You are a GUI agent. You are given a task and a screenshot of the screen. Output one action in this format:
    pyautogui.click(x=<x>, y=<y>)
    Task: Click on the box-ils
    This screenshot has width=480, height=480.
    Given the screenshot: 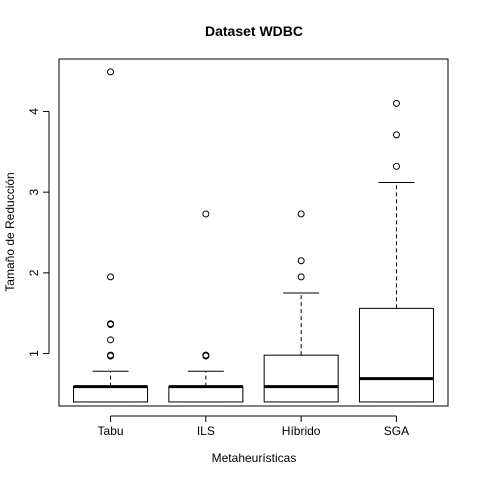 What is the action you would take?
    pyautogui.click(x=206, y=306)
    